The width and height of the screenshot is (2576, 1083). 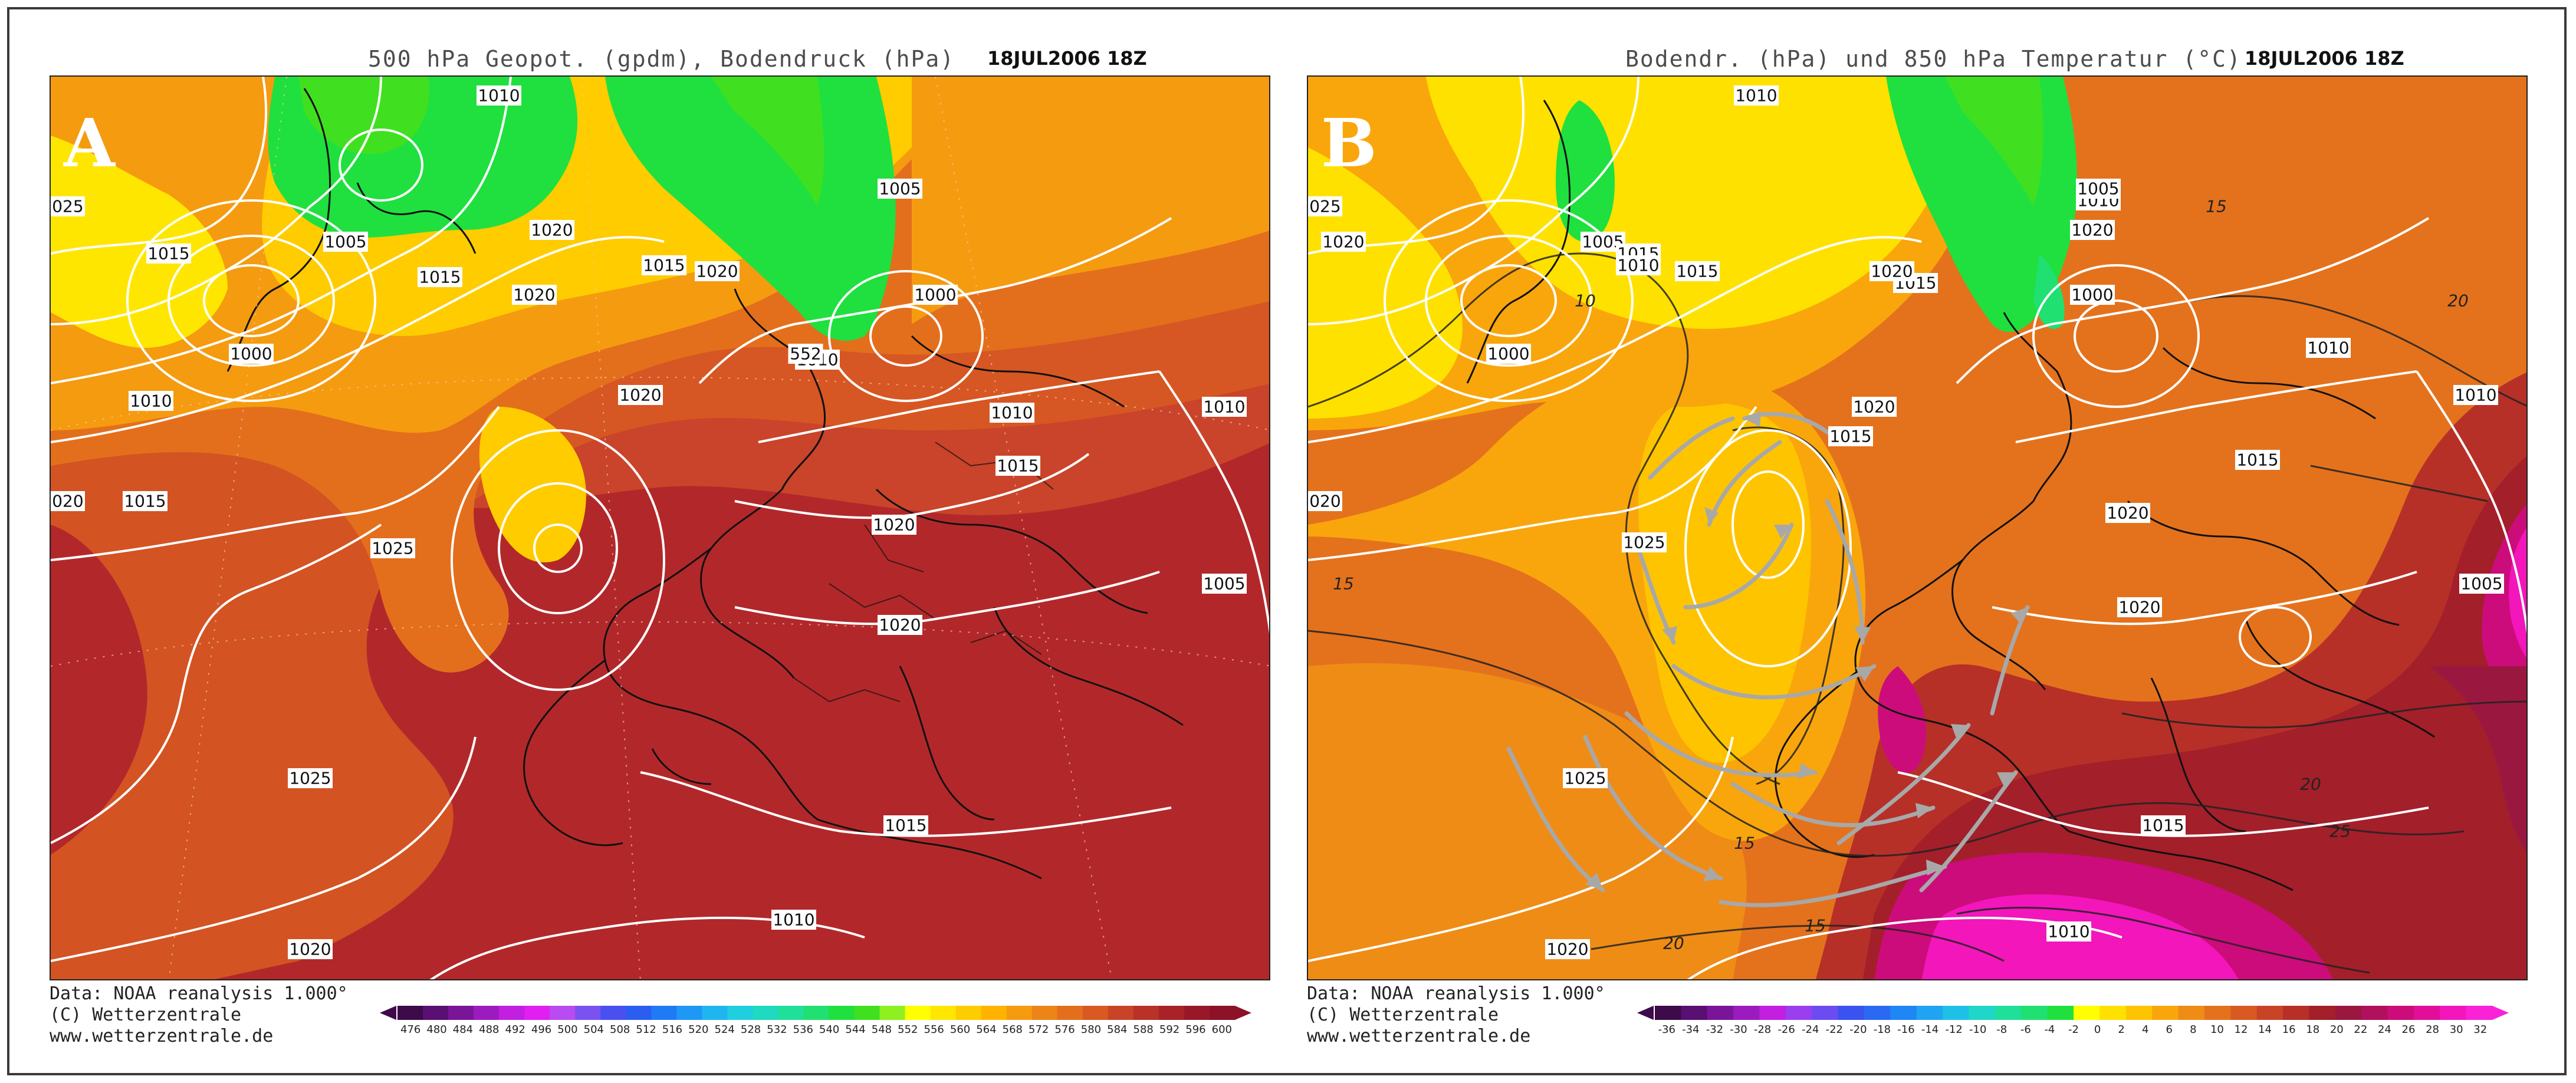 What do you see at coordinates (646, 1030) in the screenshot?
I see `colorbar-tick-label: 512` at bounding box center [646, 1030].